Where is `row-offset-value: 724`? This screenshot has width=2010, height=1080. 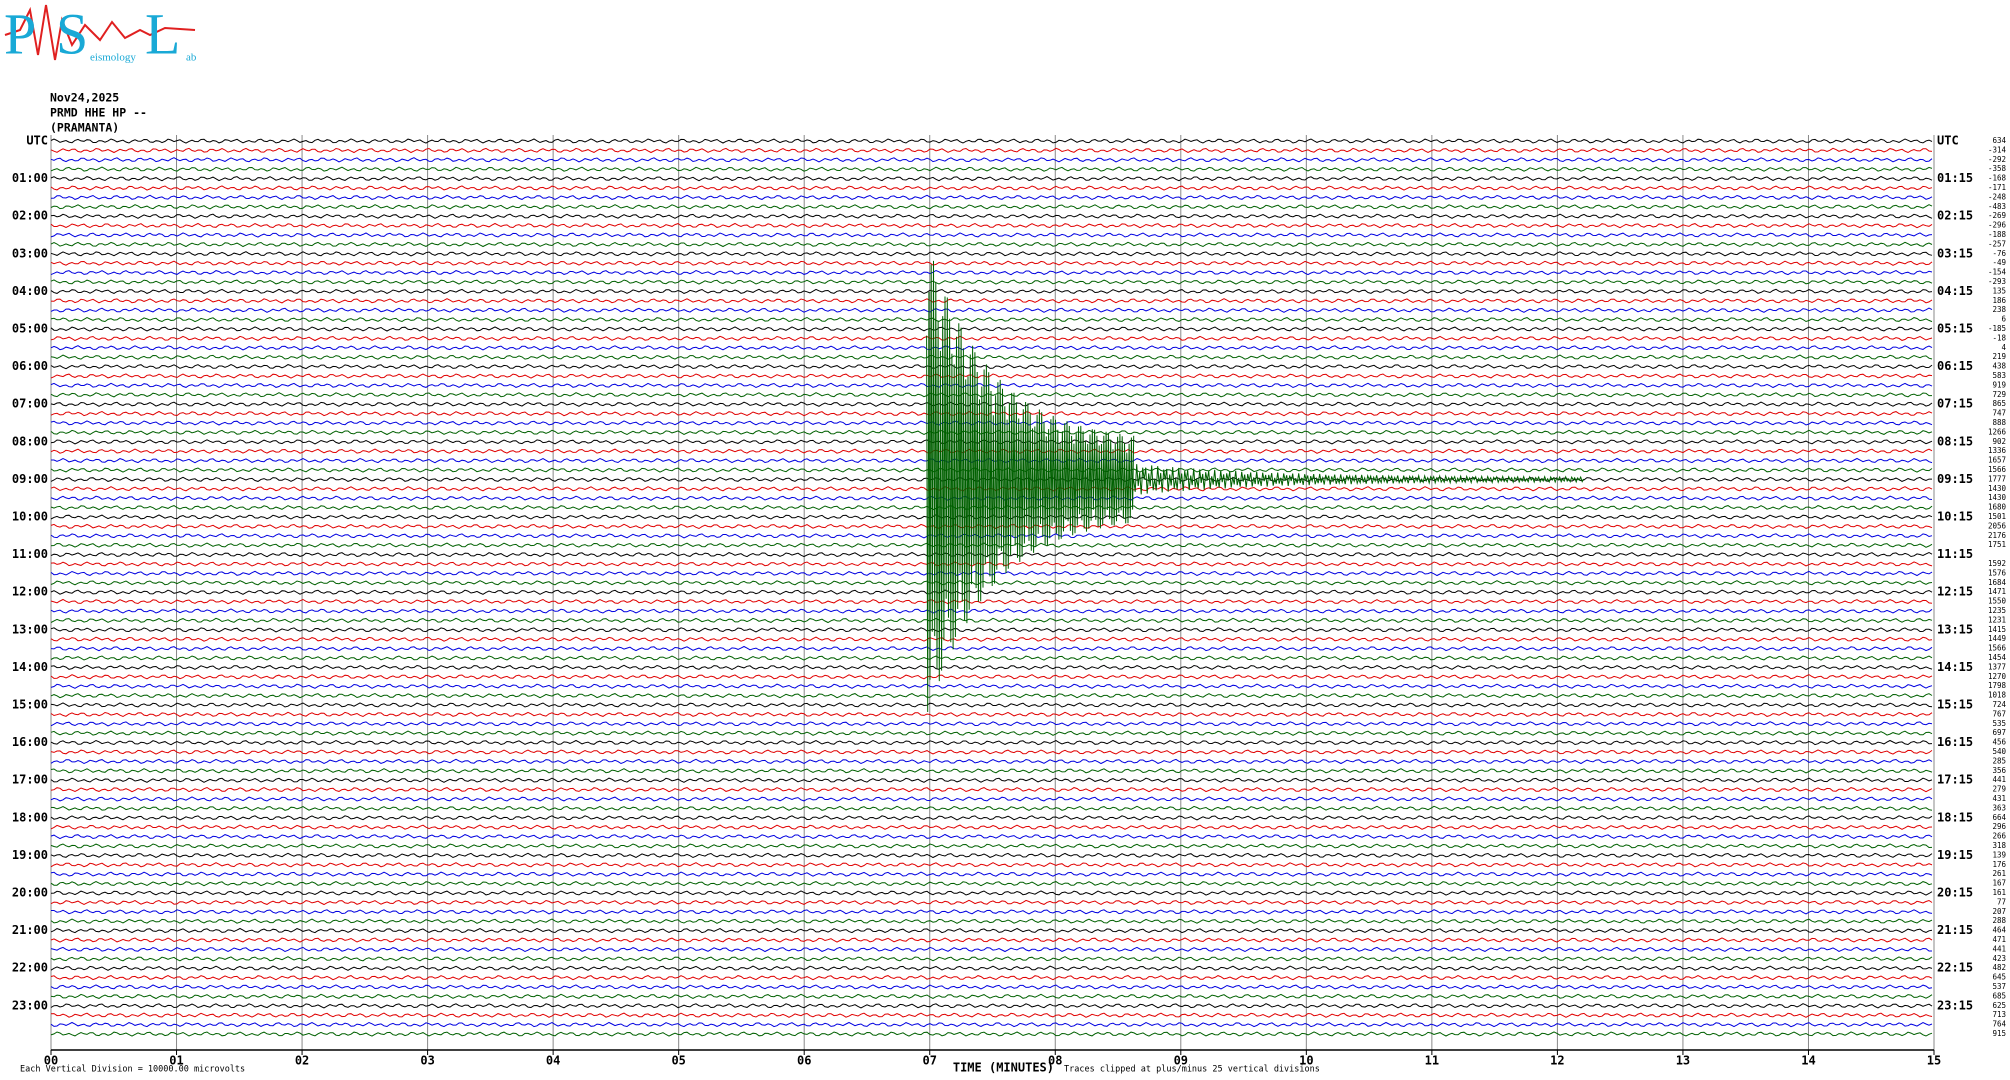
row-offset-value: 724 is located at coordinates (1999, 704).